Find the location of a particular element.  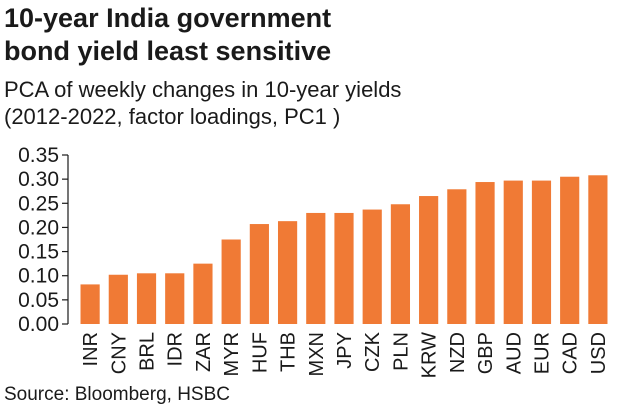

bar-krw is located at coordinates (429, 260).